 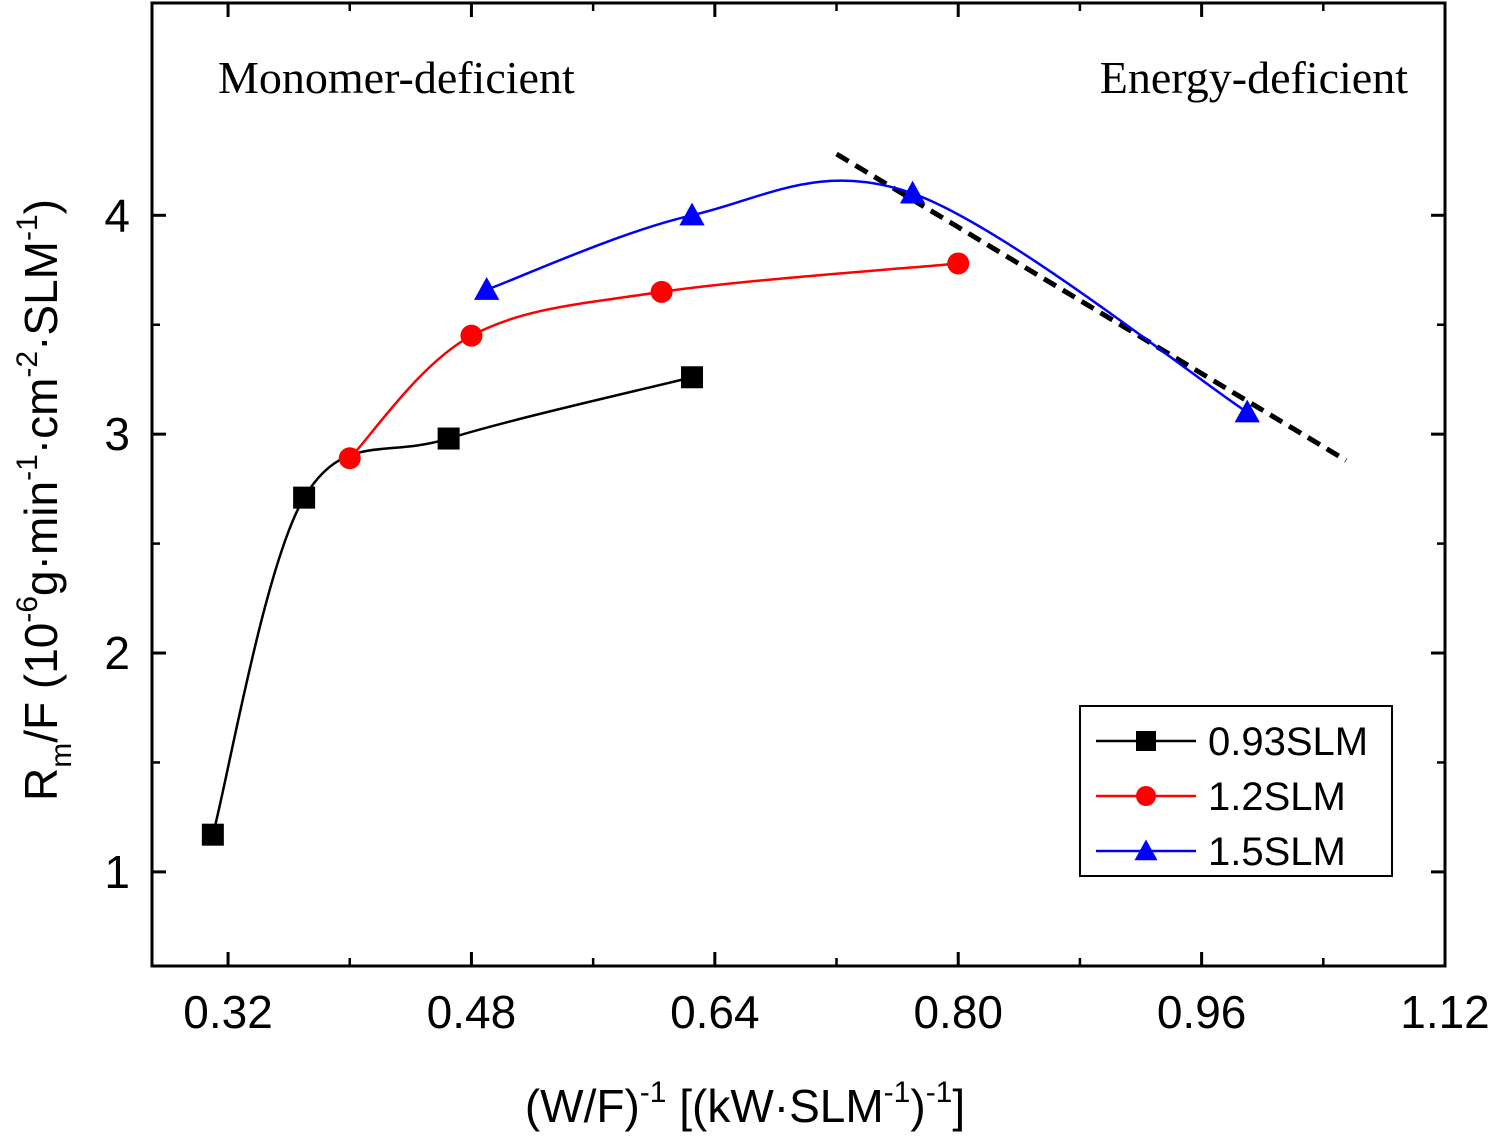 What do you see at coordinates (715, 1012) in the screenshot?
I see `x-tick-label: 0.64` at bounding box center [715, 1012].